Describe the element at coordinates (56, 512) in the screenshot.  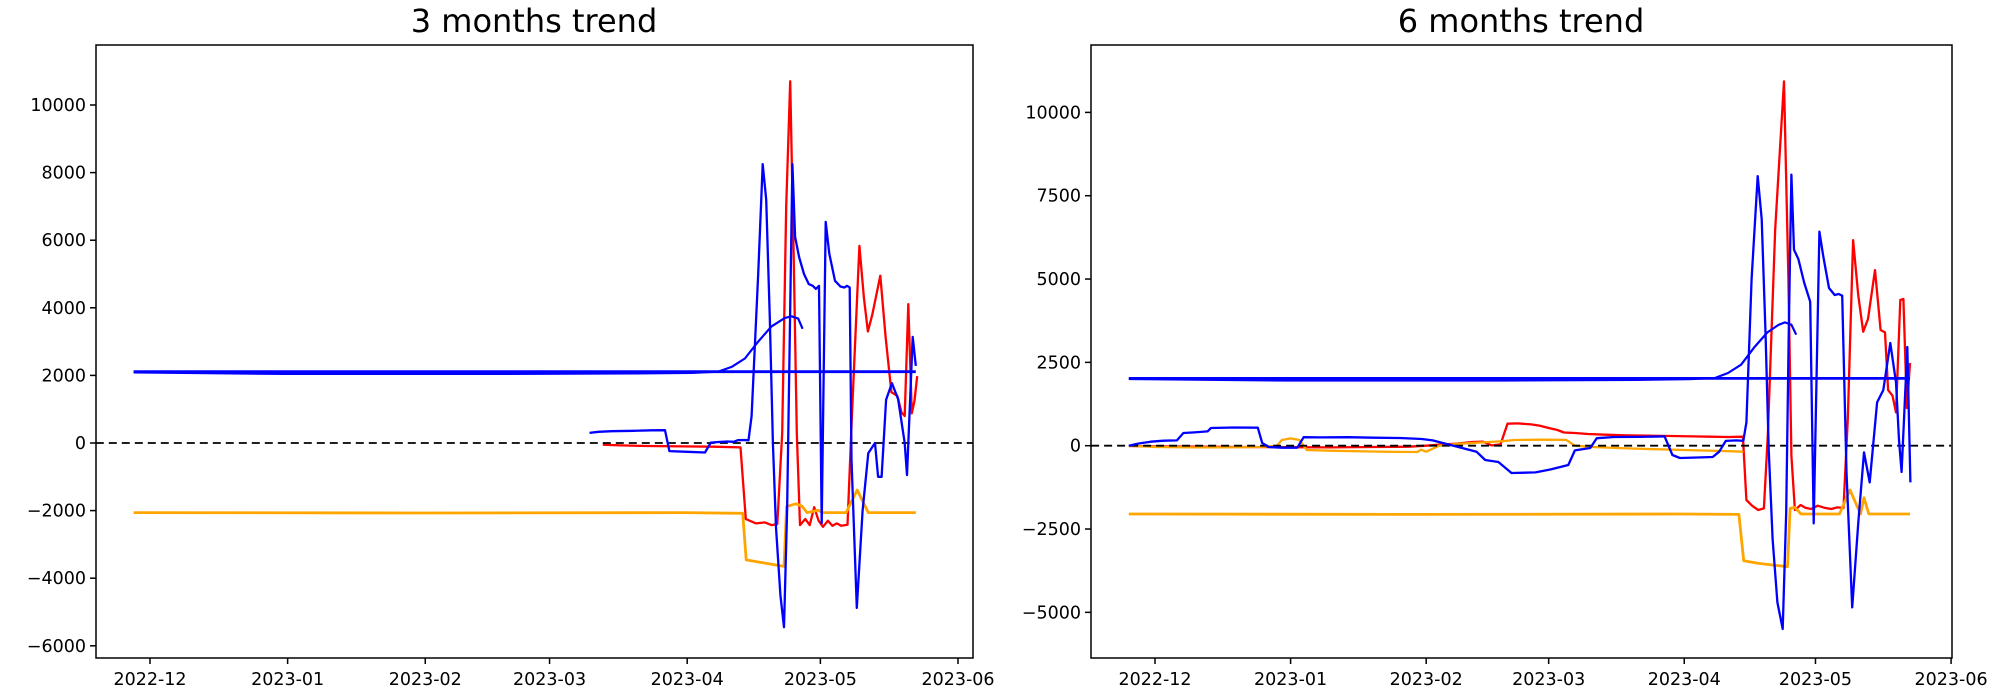
I see `y-tick-label: −2000` at that location.